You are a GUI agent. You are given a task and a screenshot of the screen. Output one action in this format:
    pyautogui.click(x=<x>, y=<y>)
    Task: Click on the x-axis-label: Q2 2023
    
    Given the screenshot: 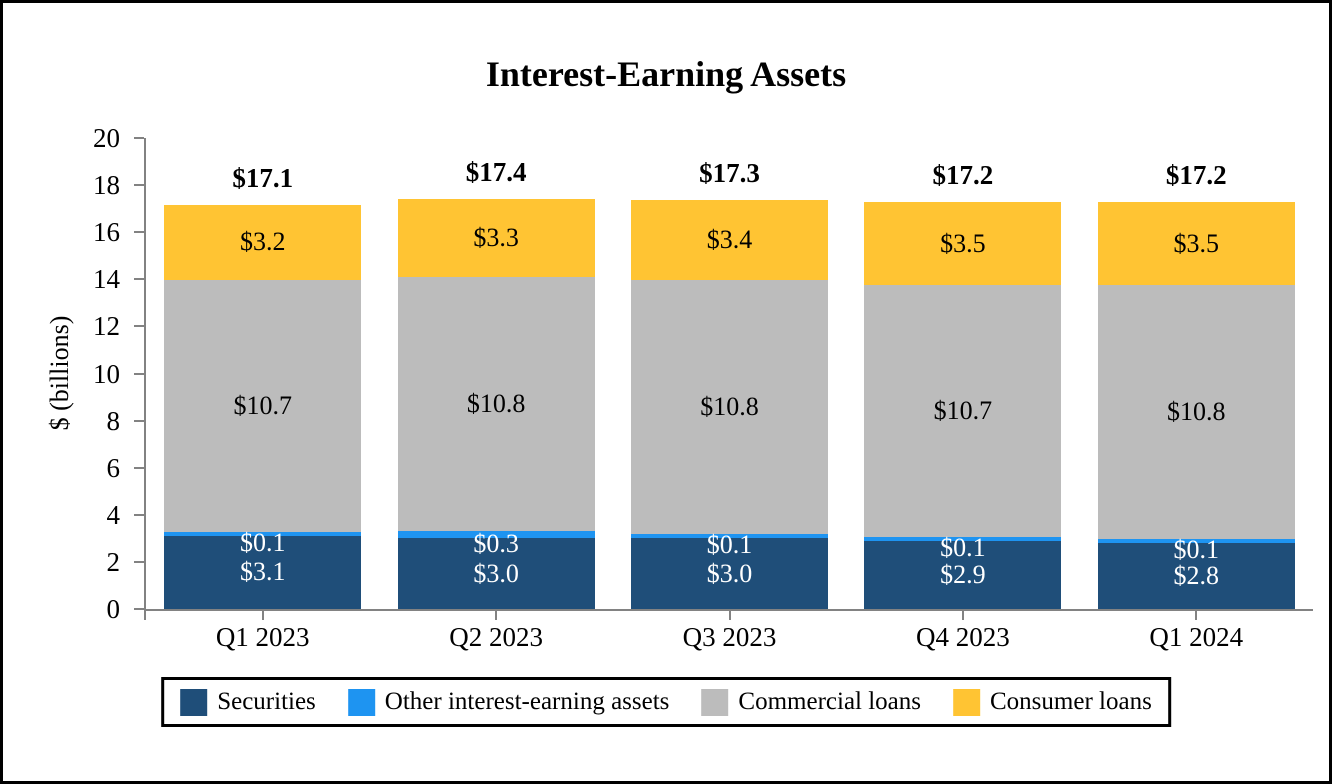 What is the action you would take?
    pyautogui.click(x=496, y=637)
    